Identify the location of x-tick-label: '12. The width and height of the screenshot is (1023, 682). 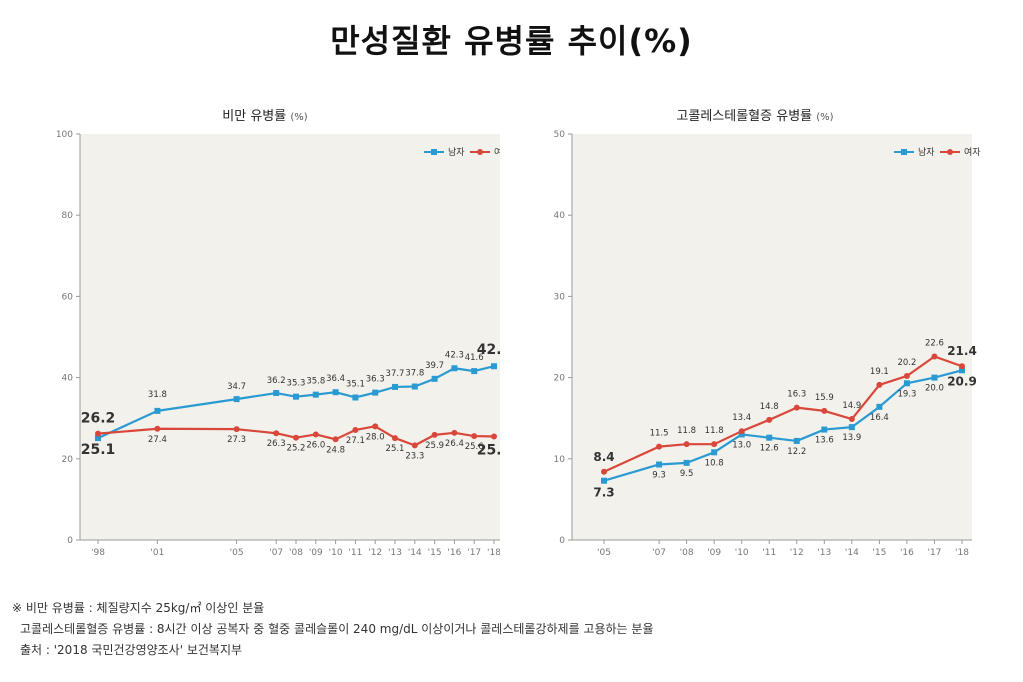
(375, 553).